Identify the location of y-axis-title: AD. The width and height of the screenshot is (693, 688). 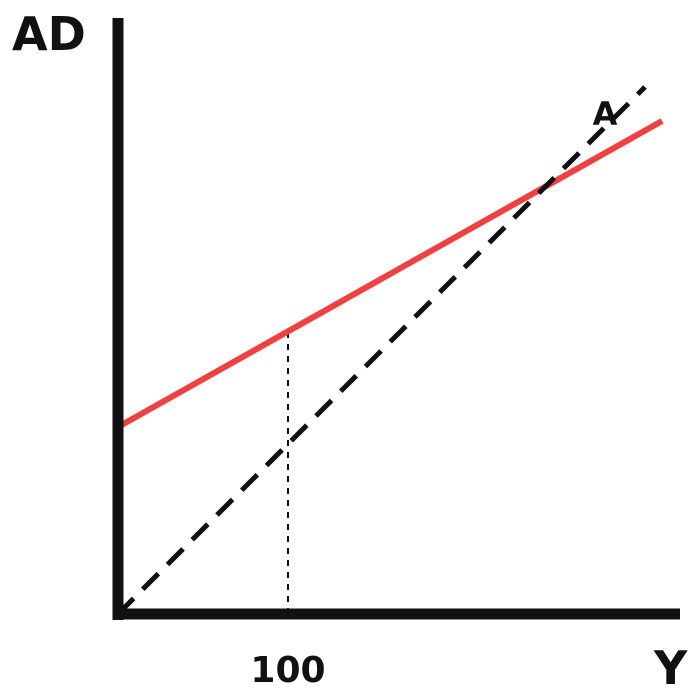
(49, 34).